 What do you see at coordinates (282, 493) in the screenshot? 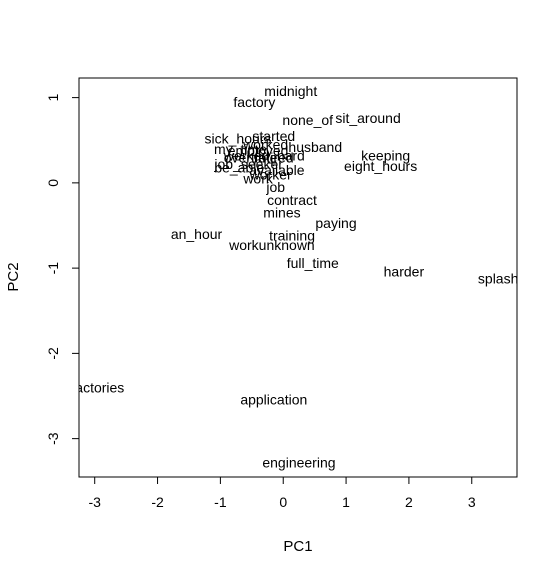
I see `x-axis: -3 -2 -1 0 1 2 3` at bounding box center [282, 493].